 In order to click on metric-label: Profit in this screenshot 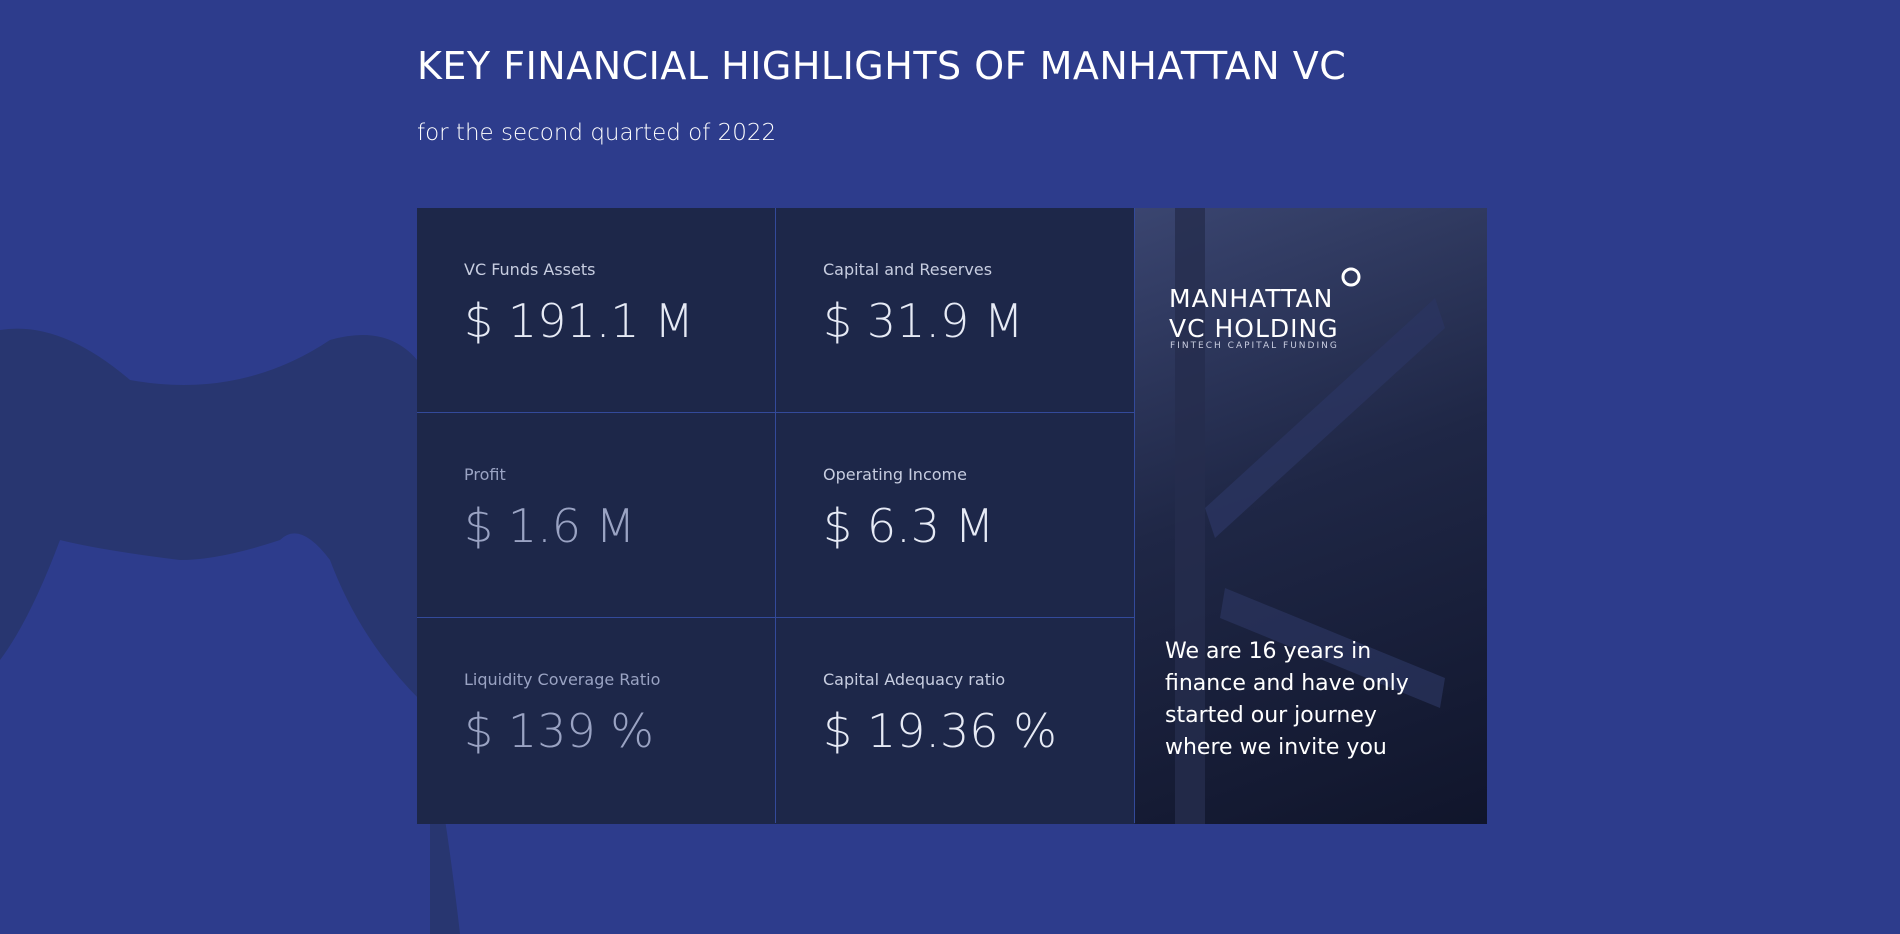, I will do `click(485, 474)`.